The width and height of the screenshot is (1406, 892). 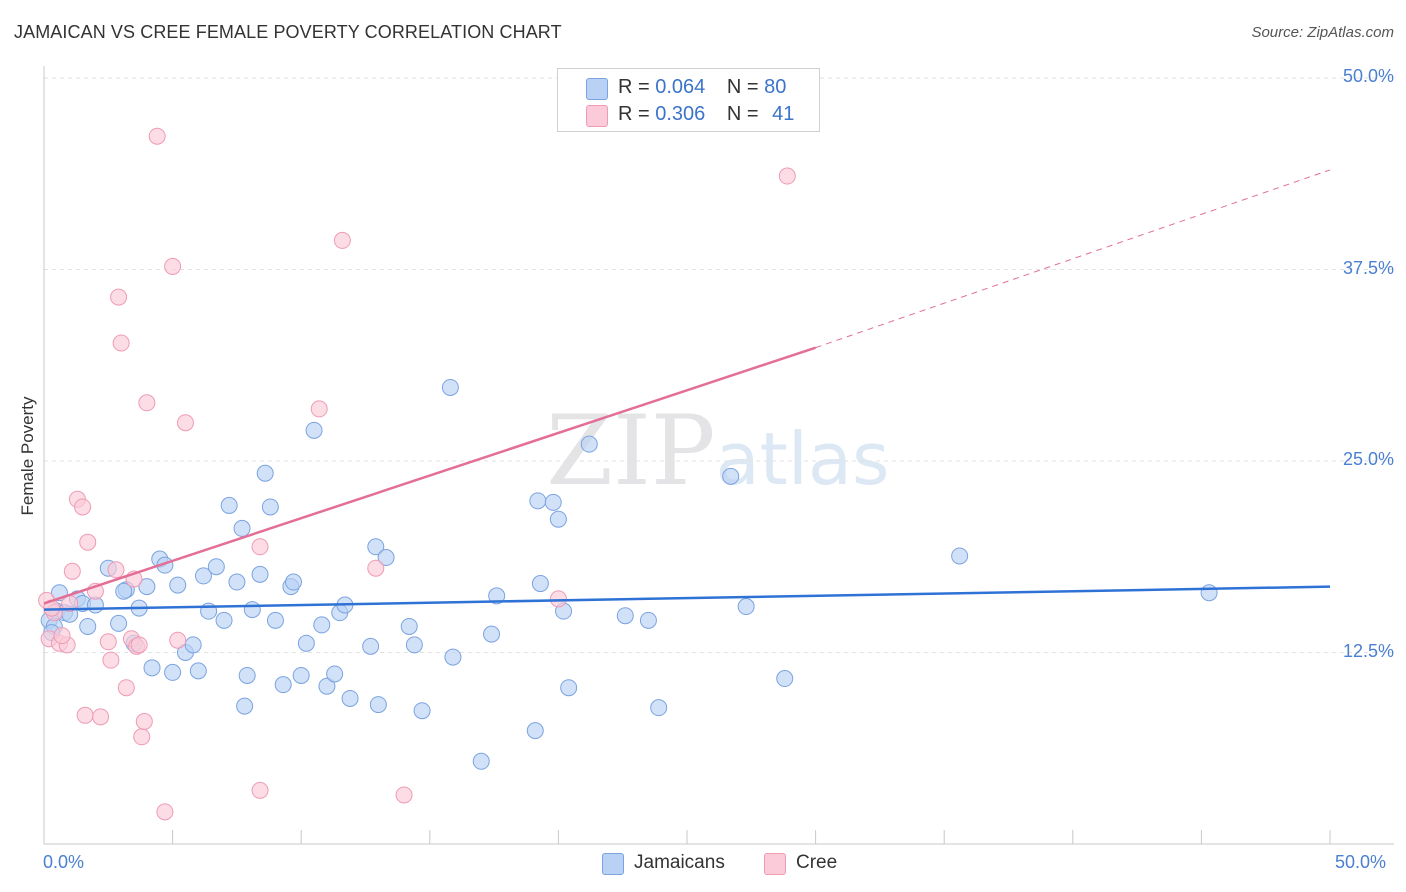 What do you see at coordinates (613, 864) in the screenshot?
I see `bottom-legend-swatch-jamaicans` at bounding box center [613, 864].